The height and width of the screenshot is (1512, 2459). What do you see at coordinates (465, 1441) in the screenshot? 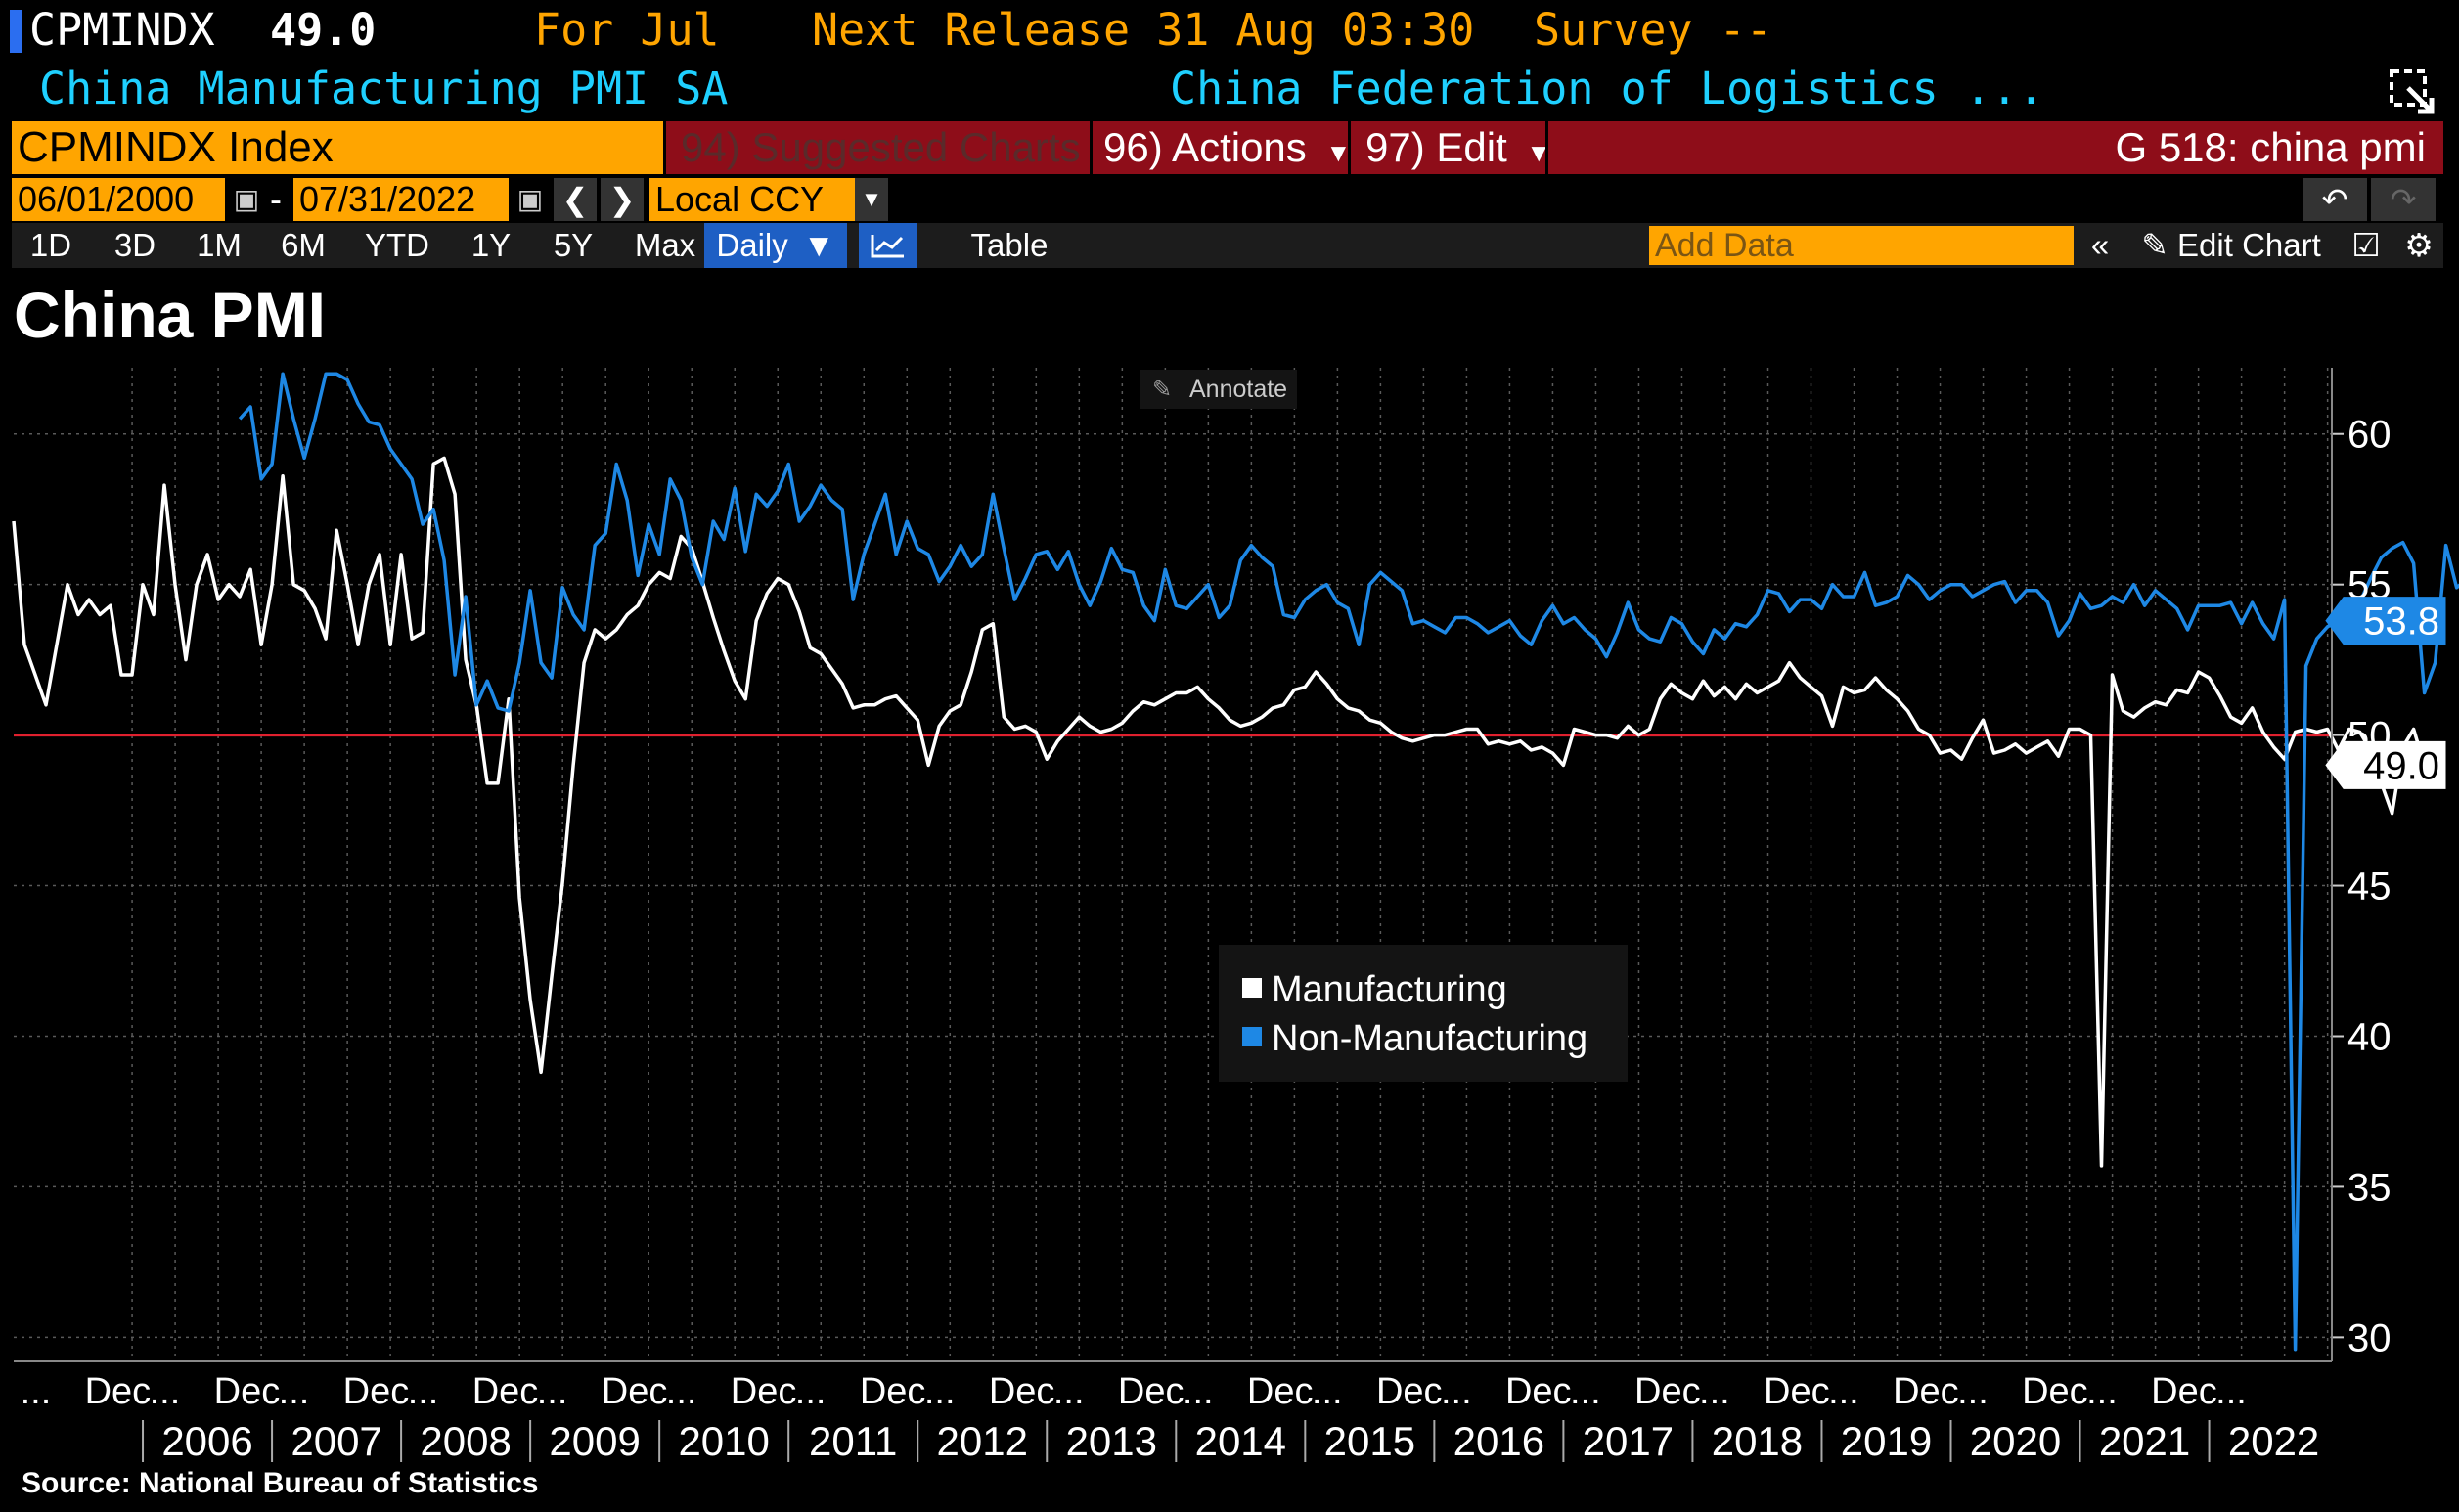
I see `x-year-label: 2008` at bounding box center [465, 1441].